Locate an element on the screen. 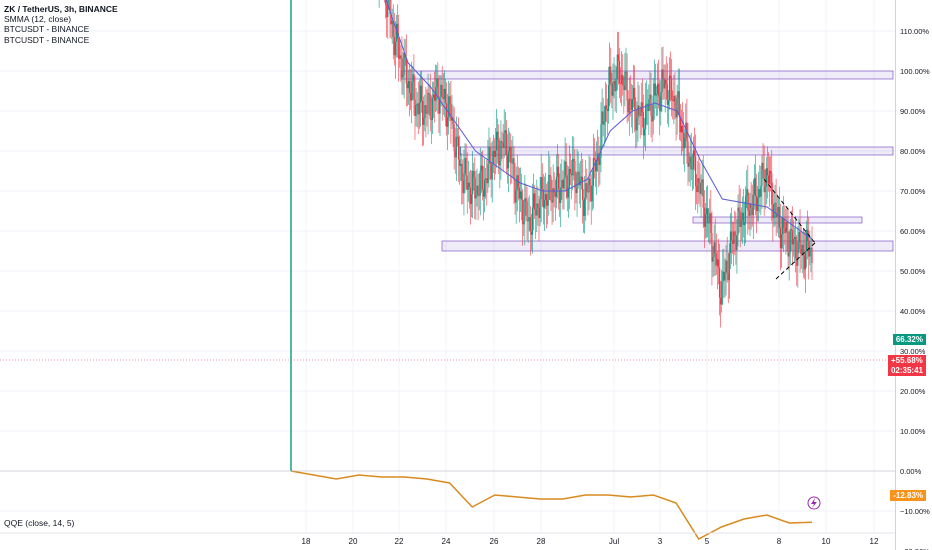 The image size is (932, 550). comparison-label-1: BTCUSDT - BINANCE is located at coordinates (47, 29).